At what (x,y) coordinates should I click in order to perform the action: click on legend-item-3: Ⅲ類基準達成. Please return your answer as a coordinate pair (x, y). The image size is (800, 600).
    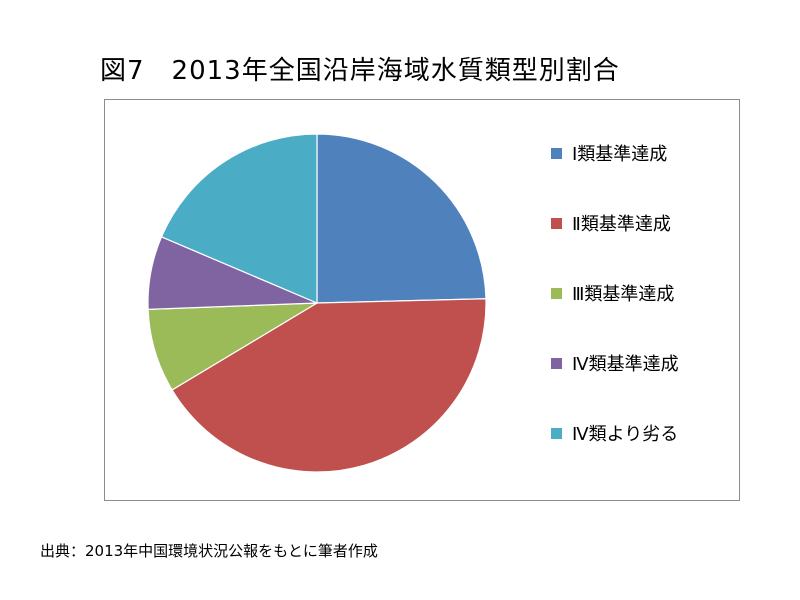
    Looking at the image, I should click on (612, 293).